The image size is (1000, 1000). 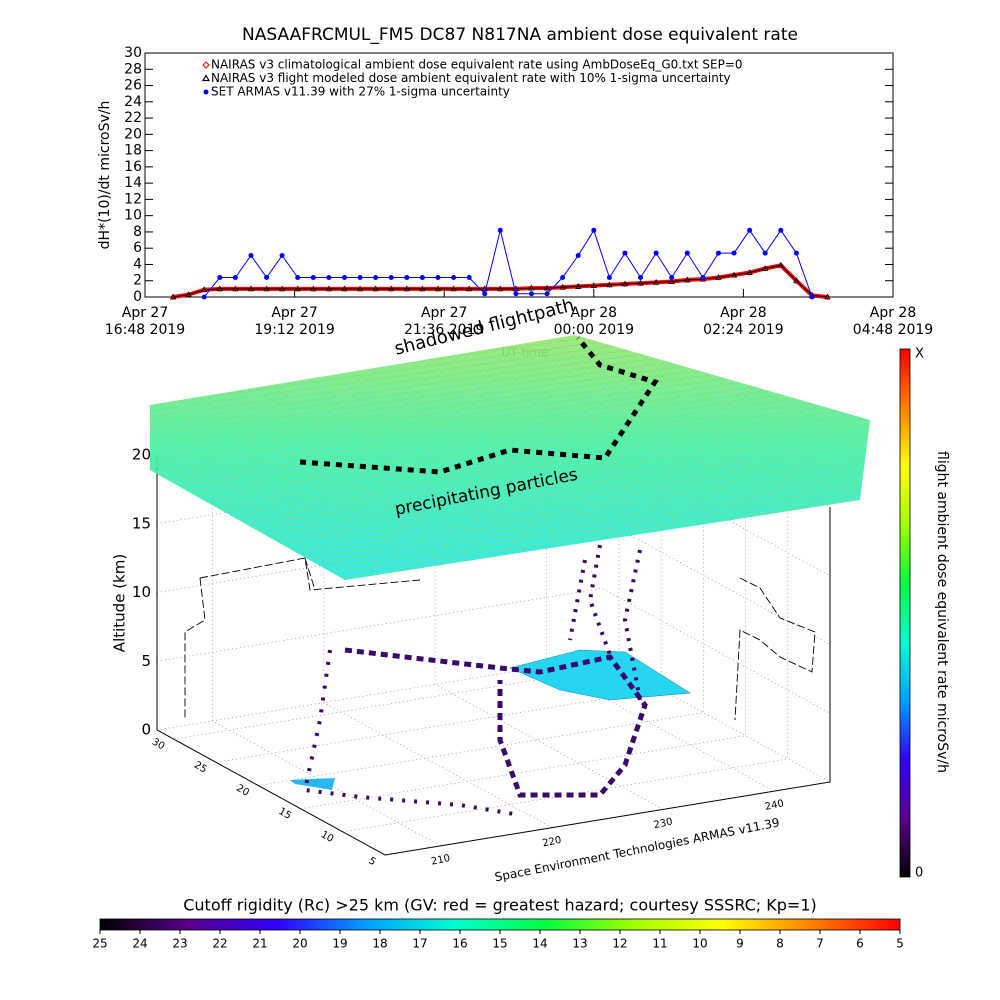 I want to click on y-tick-label: 16, so click(x=133, y=167).